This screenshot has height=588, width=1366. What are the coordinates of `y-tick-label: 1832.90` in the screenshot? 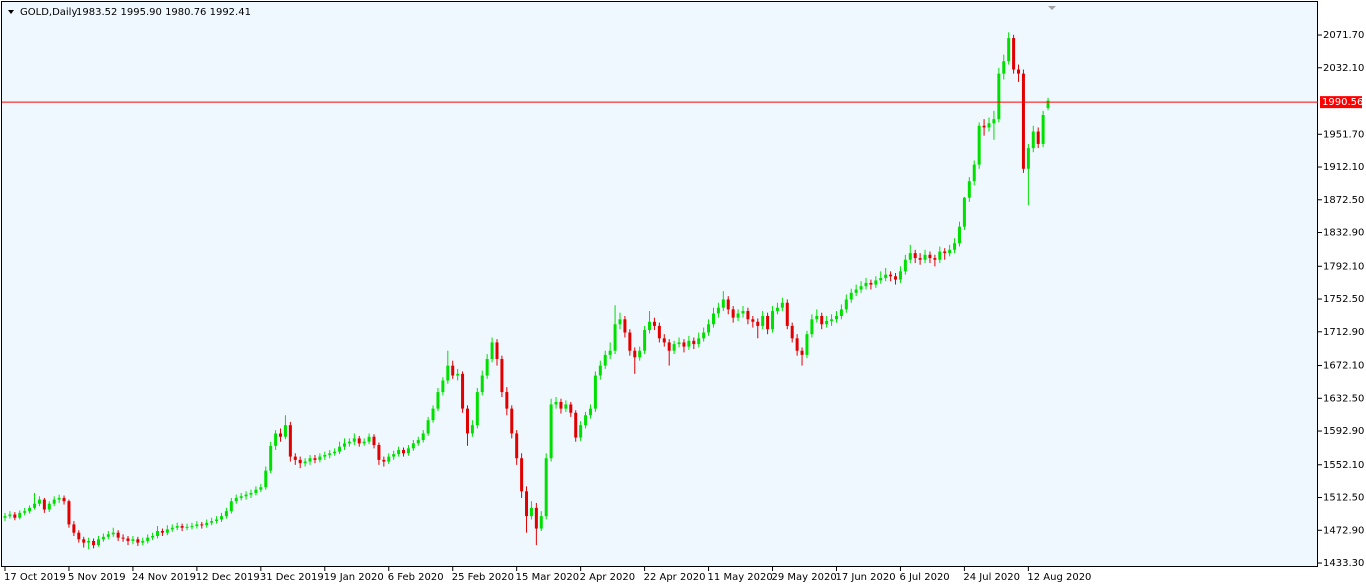 It's located at (1343, 233).